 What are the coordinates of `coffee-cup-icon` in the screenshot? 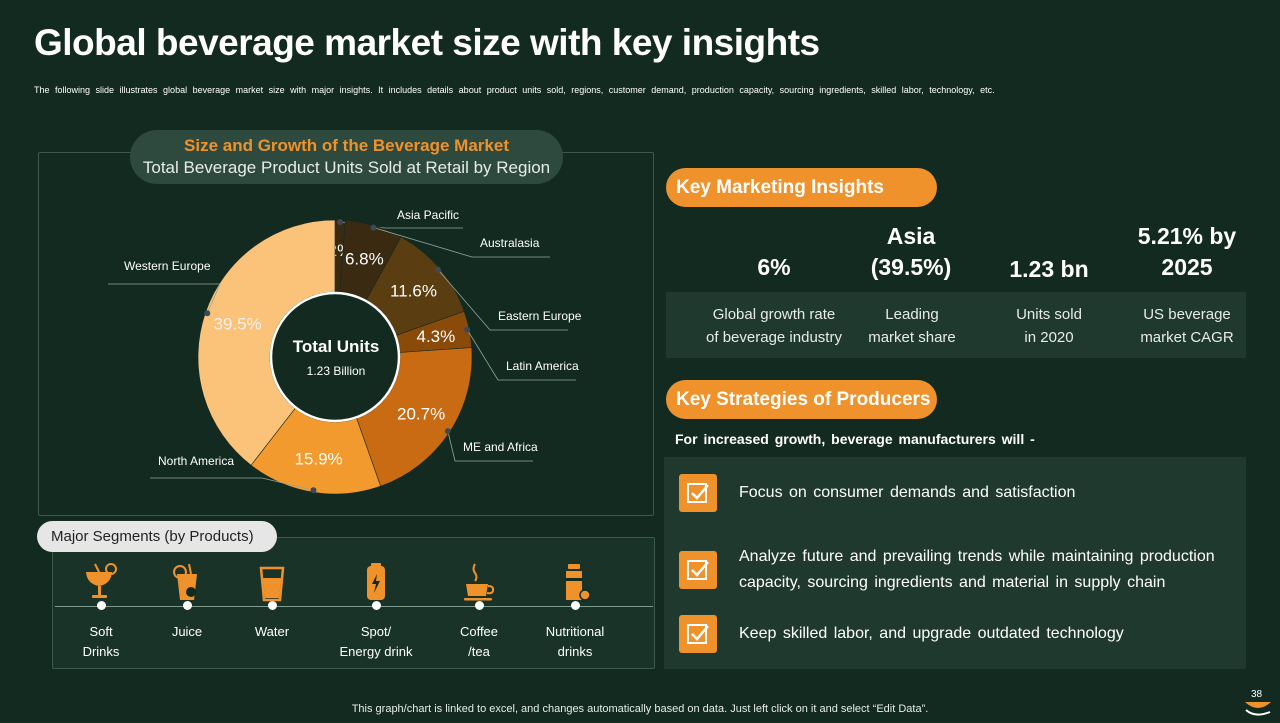 It's located at (479, 582).